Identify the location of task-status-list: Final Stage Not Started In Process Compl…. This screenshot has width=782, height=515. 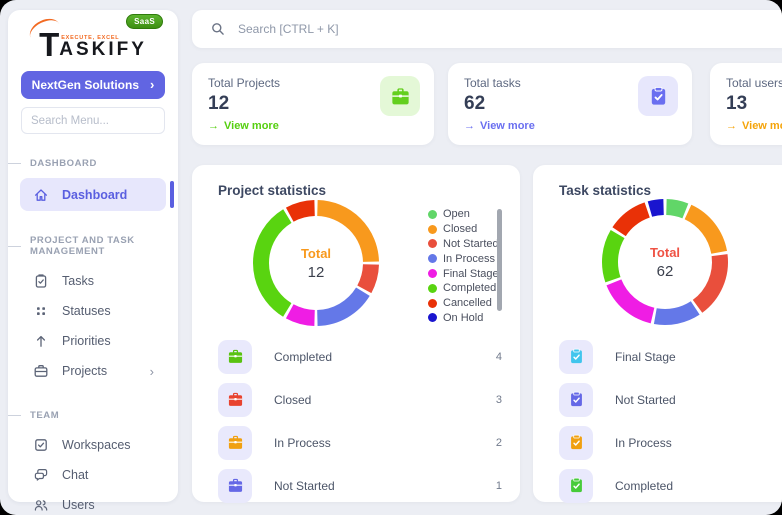
(657, 421).